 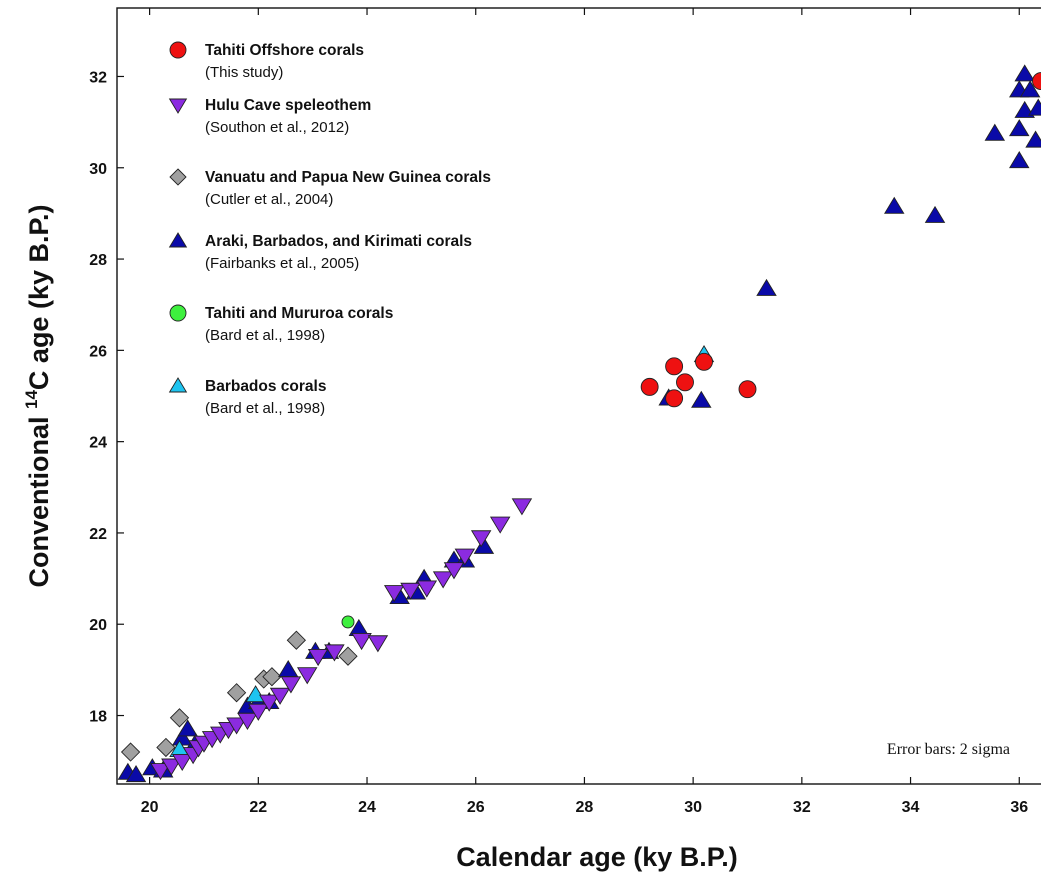 What do you see at coordinates (269, 199) in the screenshot?
I see `legend-reference: (Cutler et al., 2004)` at bounding box center [269, 199].